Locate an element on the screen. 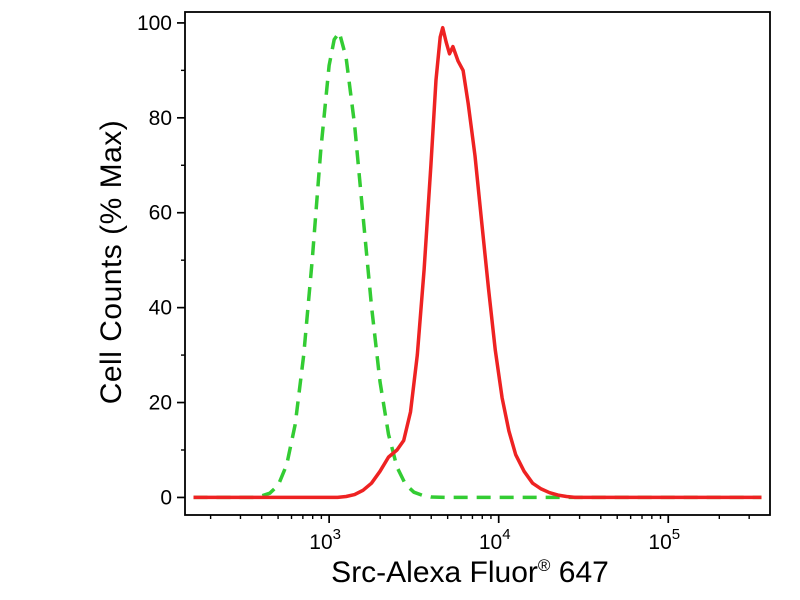 The height and width of the screenshot is (600, 800). registered-trademark-symbol: ® is located at coordinates (544, 565).